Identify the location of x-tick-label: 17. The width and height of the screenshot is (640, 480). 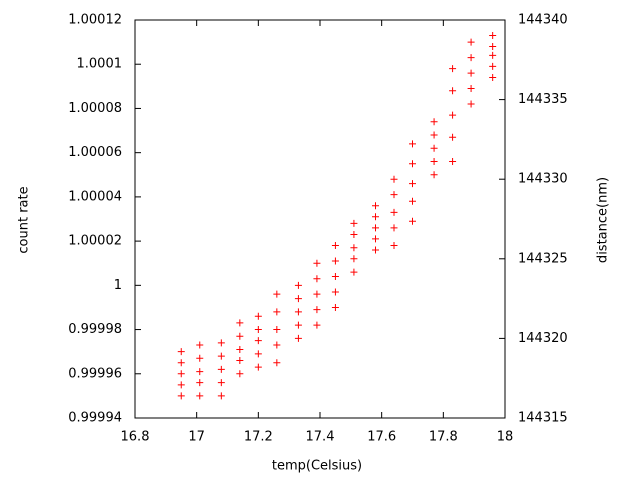
(196, 437).